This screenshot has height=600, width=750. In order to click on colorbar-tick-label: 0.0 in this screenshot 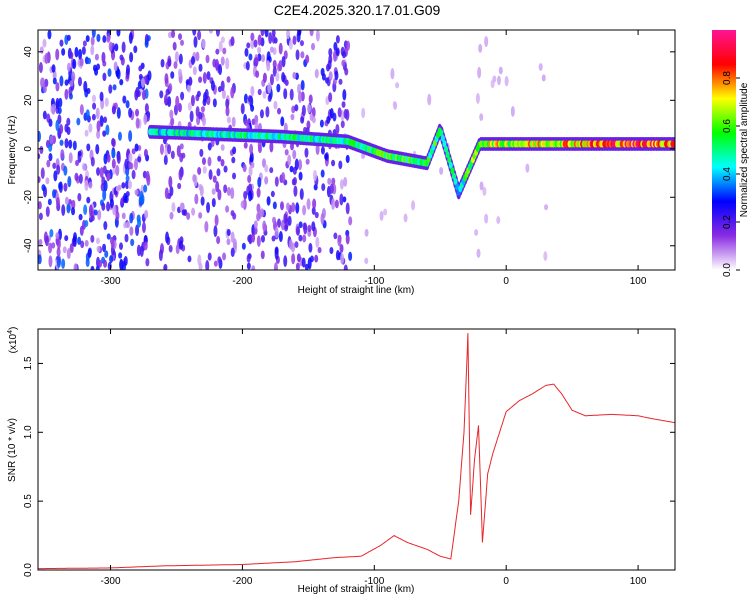, I will do `click(727, 270)`.